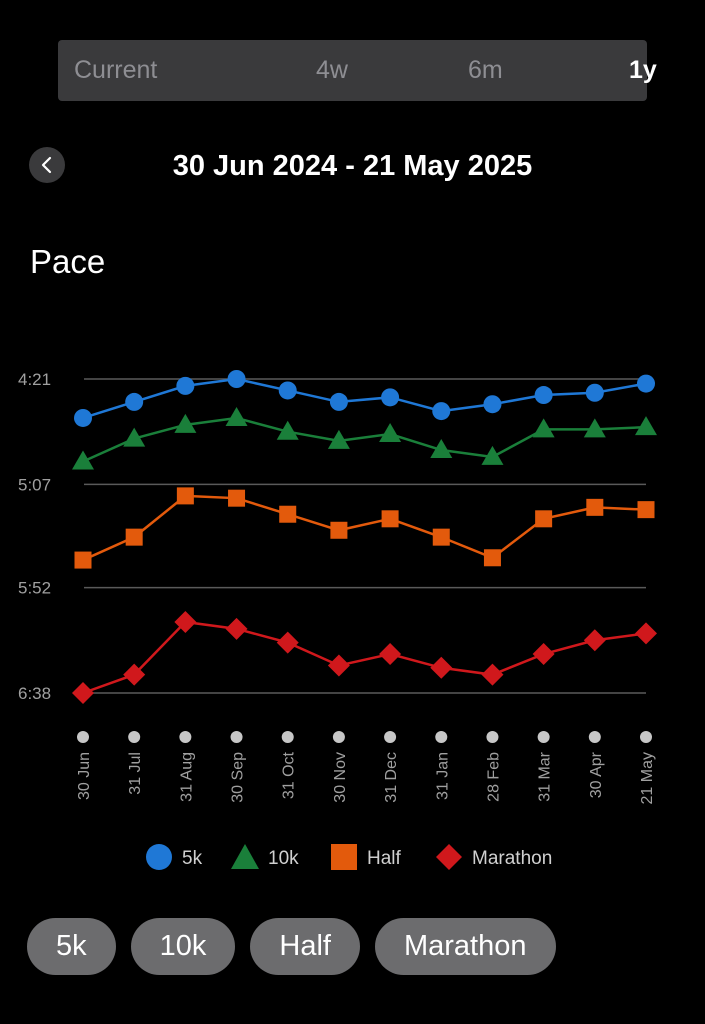 The height and width of the screenshot is (1024, 705). What do you see at coordinates (283, 858) in the screenshot?
I see `legend-label: 10k` at bounding box center [283, 858].